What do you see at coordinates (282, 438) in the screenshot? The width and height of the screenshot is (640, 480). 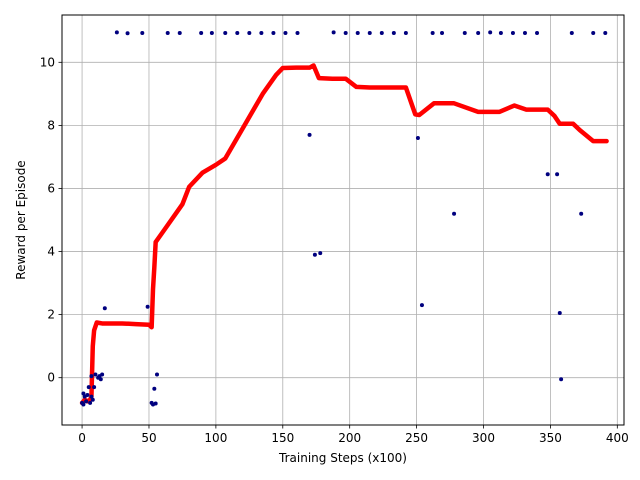 I see `x-tick-label: 150` at bounding box center [282, 438].